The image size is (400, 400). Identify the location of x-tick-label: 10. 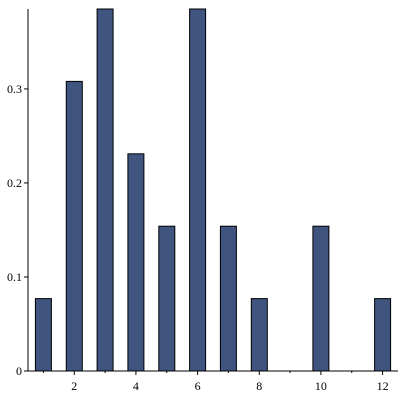
(321, 386).